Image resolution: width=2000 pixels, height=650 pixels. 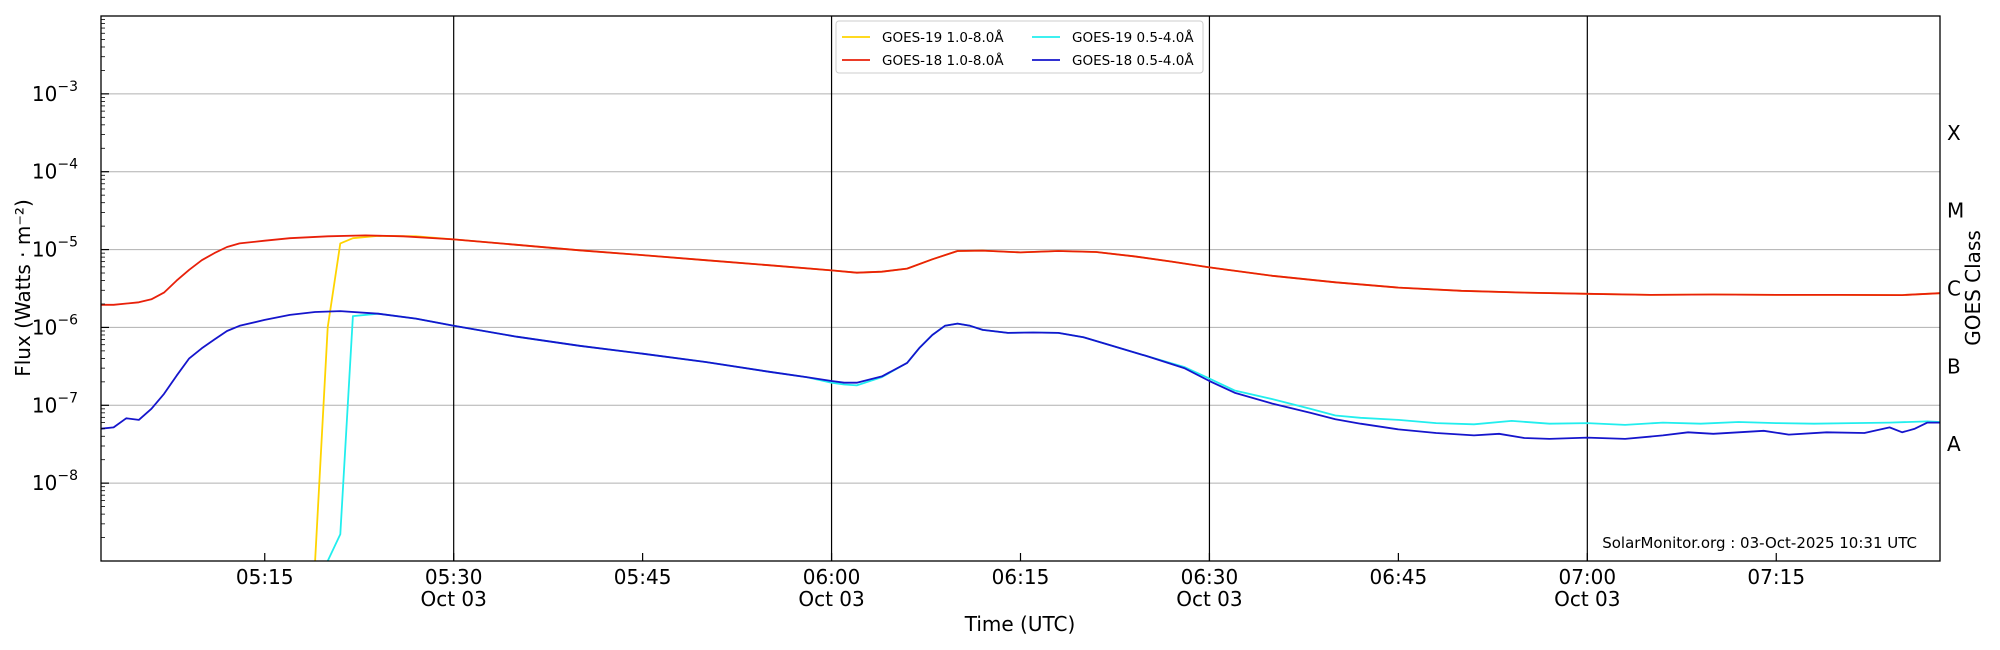 What do you see at coordinates (943, 60) in the screenshot?
I see `legend-label-1: GOES-18 1.0-8.0Å` at bounding box center [943, 60].